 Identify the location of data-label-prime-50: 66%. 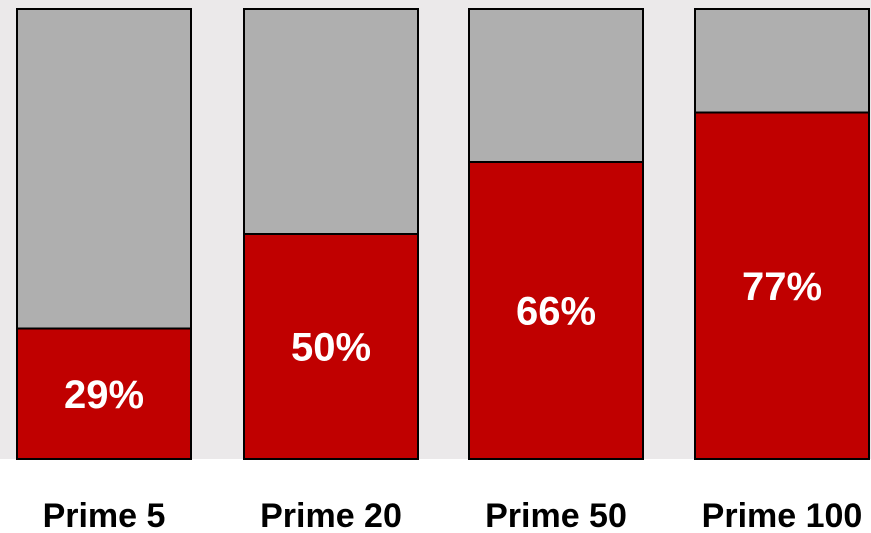
(556, 312).